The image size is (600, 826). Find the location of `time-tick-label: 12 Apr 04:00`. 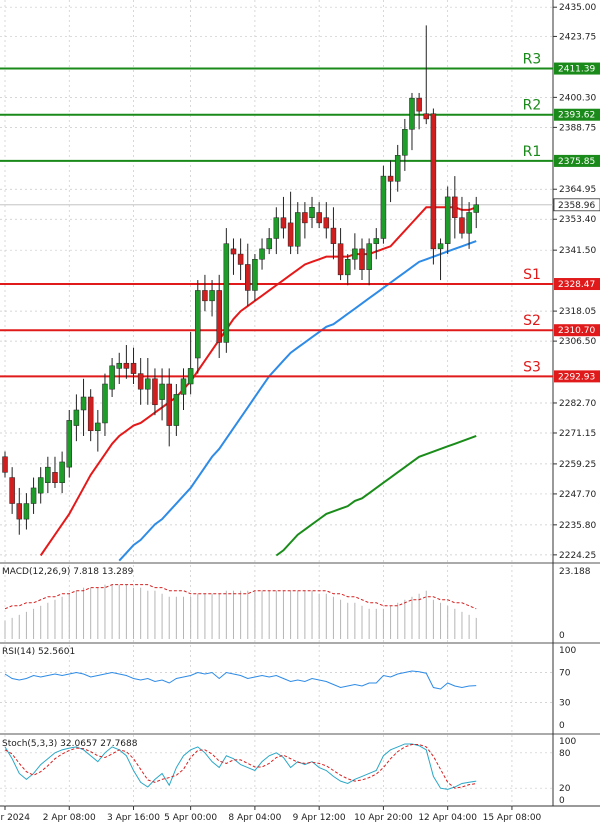

time-tick-label: 12 Apr 04:00 is located at coordinates (447, 818).